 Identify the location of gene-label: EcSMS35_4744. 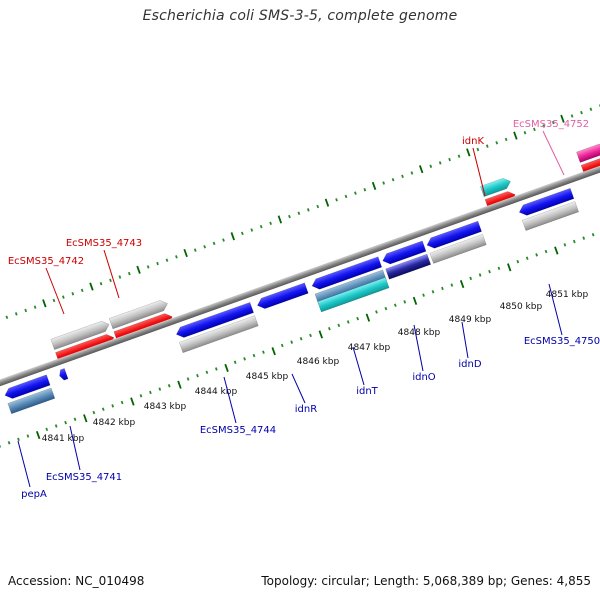
(238, 430).